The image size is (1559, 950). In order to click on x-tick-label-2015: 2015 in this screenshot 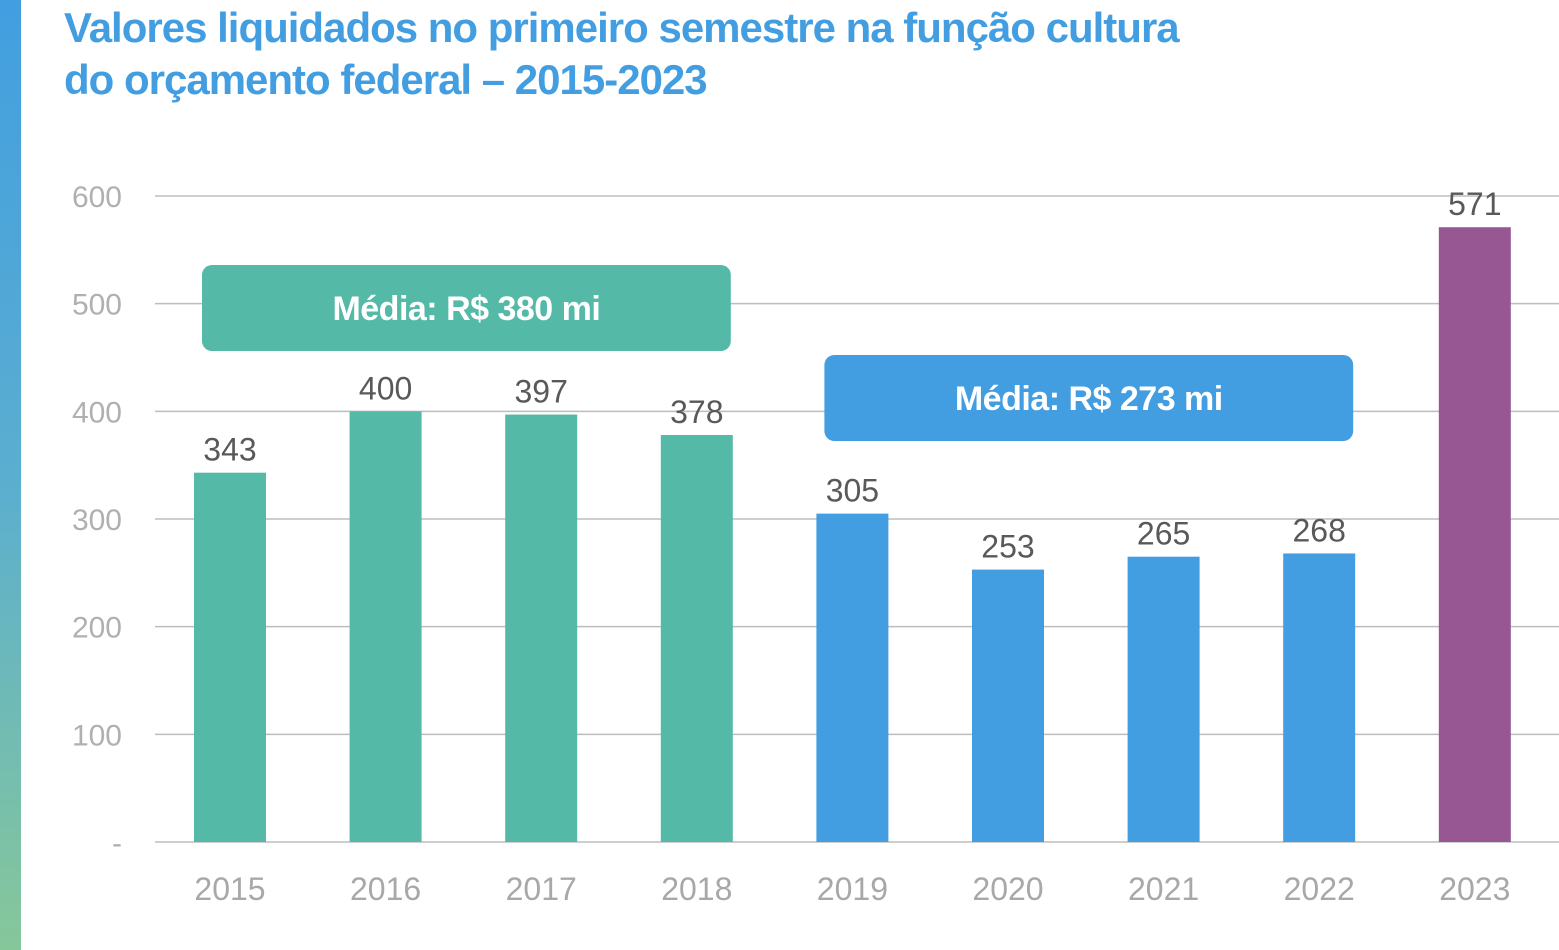, I will do `click(229, 889)`.